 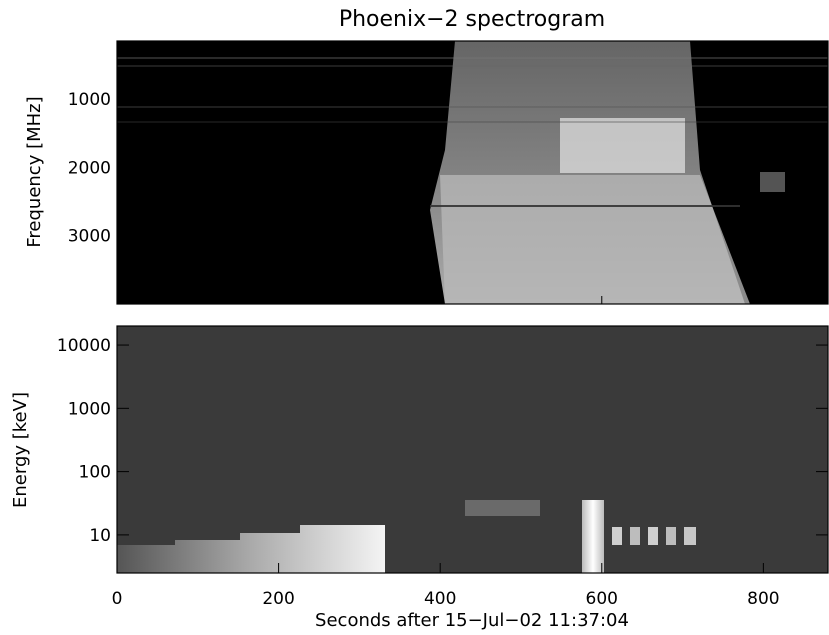 What do you see at coordinates (593, 536) in the screenshot?
I see `energy-spike` at bounding box center [593, 536].